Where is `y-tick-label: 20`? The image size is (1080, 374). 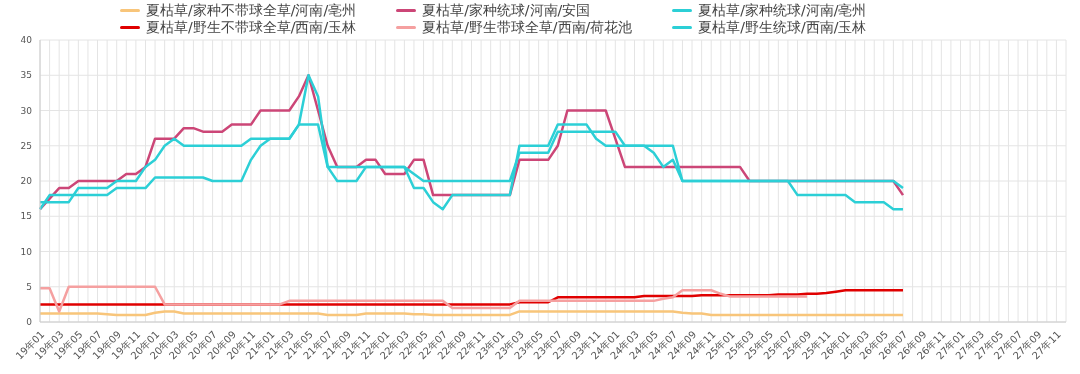 y-tick-label: 20 is located at coordinates (26, 181).